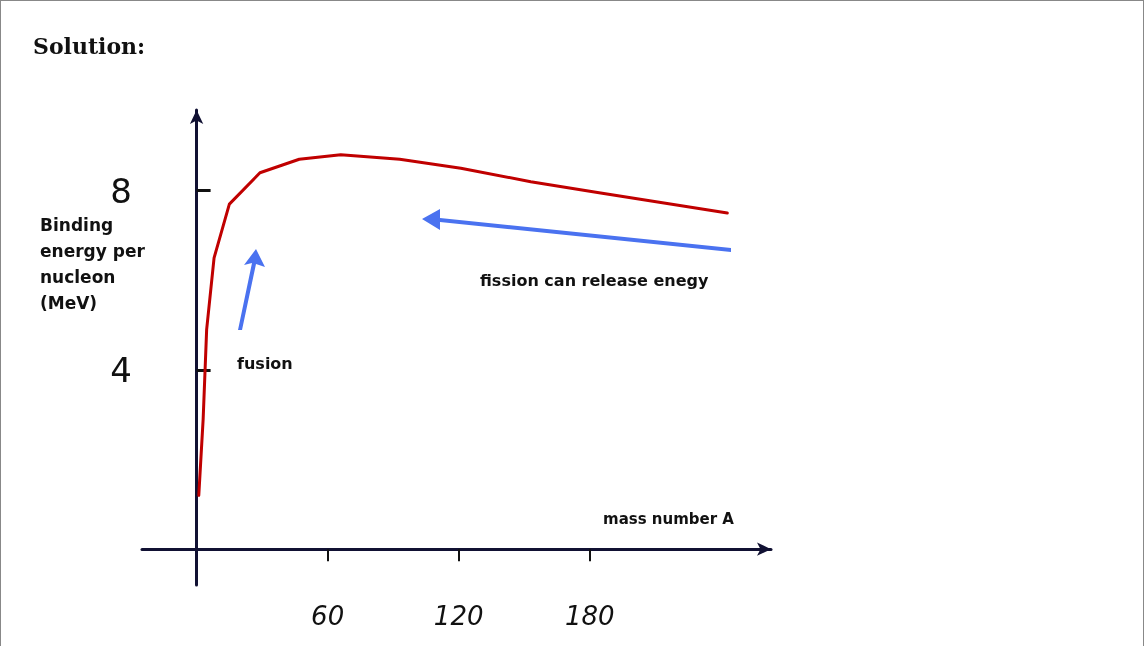 The height and width of the screenshot is (646, 1145). Describe the element at coordinates (594, 280) in the screenshot. I see `annotation: fission can release enegy` at that location.